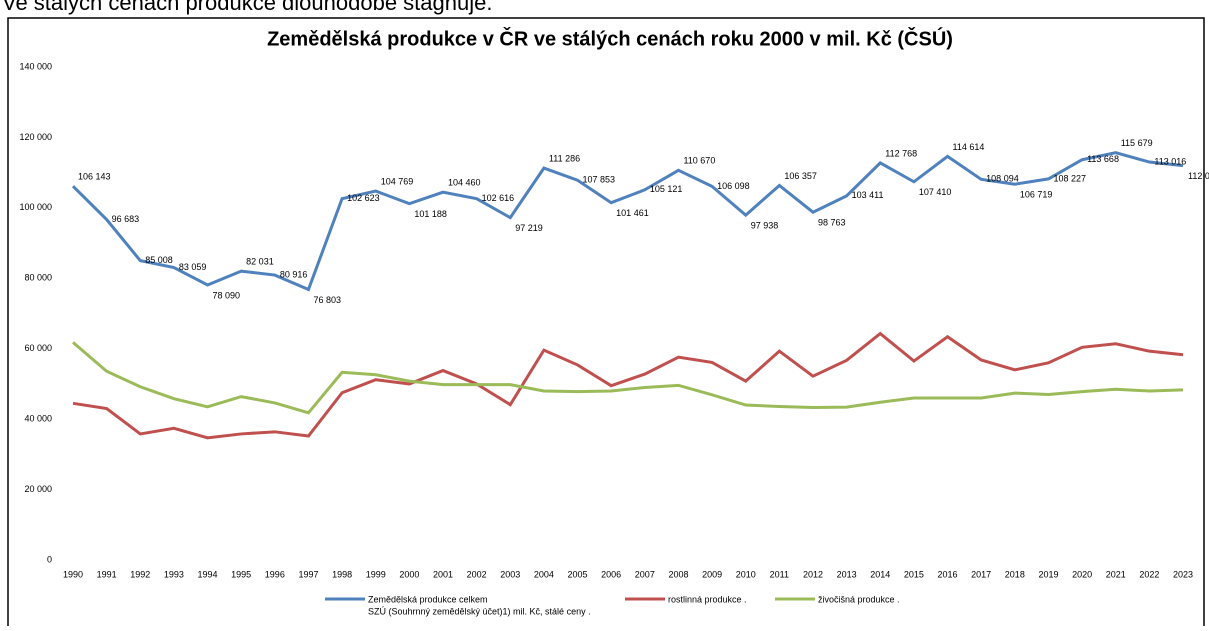 The image size is (1209, 631). What do you see at coordinates (342, 574) in the screenshot?
I see `x-tick-label: 1998` at bounding box center [342, 574].